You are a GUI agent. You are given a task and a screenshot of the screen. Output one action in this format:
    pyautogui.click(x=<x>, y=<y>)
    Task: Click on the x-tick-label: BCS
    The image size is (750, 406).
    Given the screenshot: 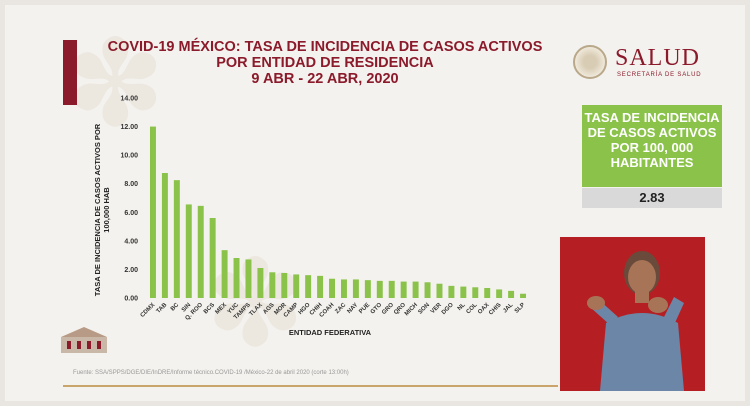 What is the action you would take?
    pyautogui.click(x=209, y=308)
    